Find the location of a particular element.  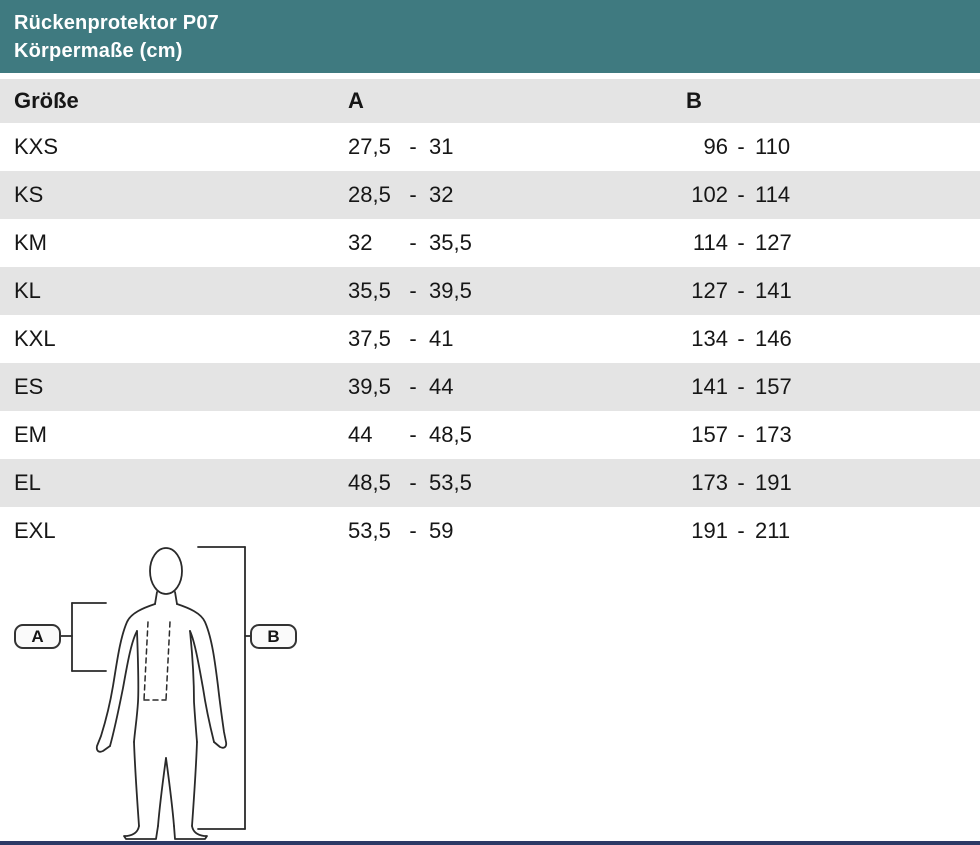

table-row: KXL 37,5-41 134-146 is located at coordinates (490, 339).